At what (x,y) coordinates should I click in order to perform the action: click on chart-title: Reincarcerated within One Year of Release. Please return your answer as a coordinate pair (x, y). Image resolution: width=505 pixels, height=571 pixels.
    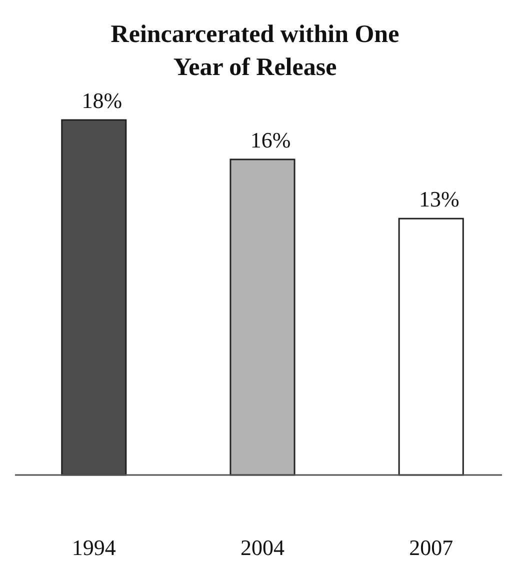
    Looking at the image, I should click on (255, 51).